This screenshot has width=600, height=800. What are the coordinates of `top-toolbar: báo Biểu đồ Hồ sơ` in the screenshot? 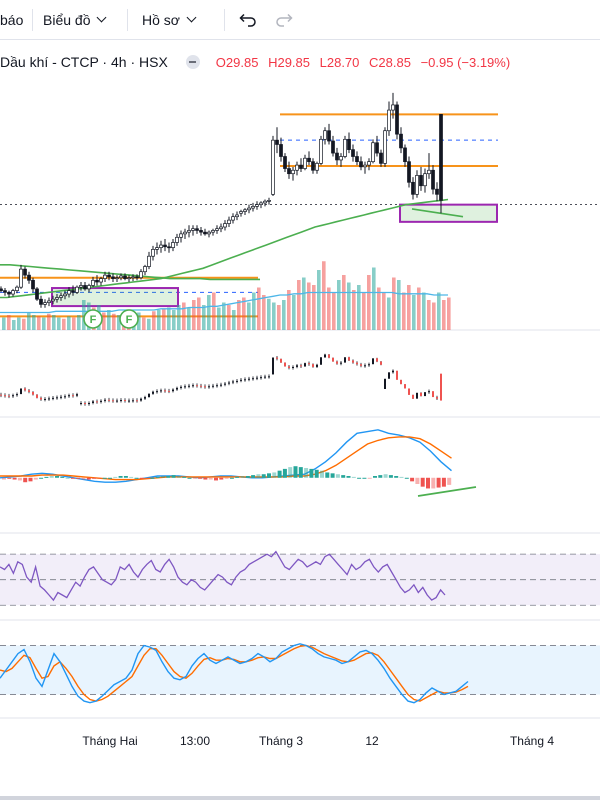 It's located at (300, 20).